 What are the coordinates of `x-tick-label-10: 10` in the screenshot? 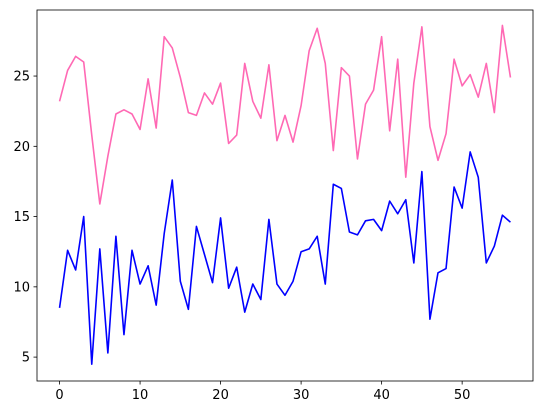 It's located at (140, 395).